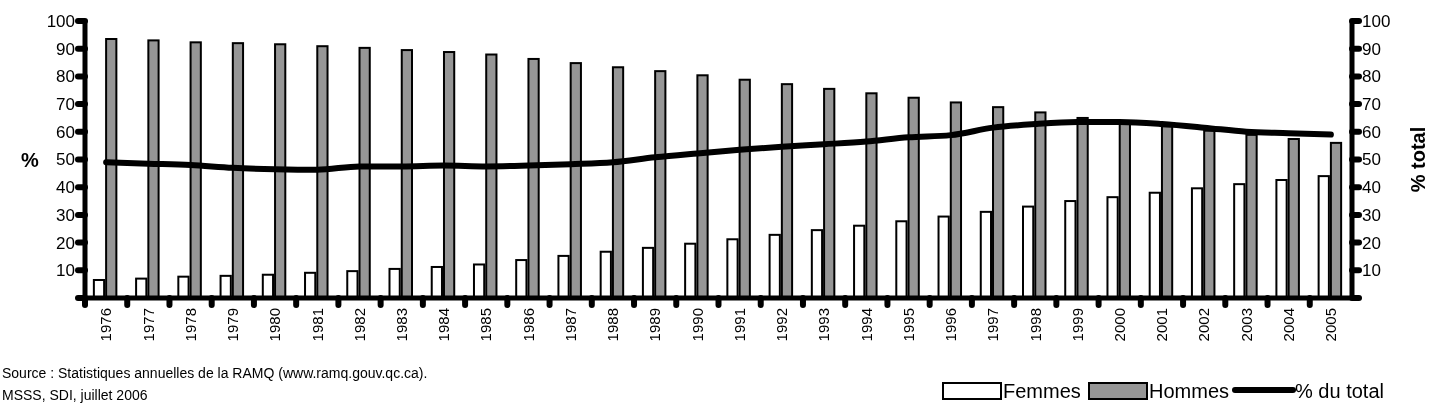  What do you see at coordinates (233, 325) in the screenshot?
I see `x-tick-label: 1979` at bounding box center [233, 325].